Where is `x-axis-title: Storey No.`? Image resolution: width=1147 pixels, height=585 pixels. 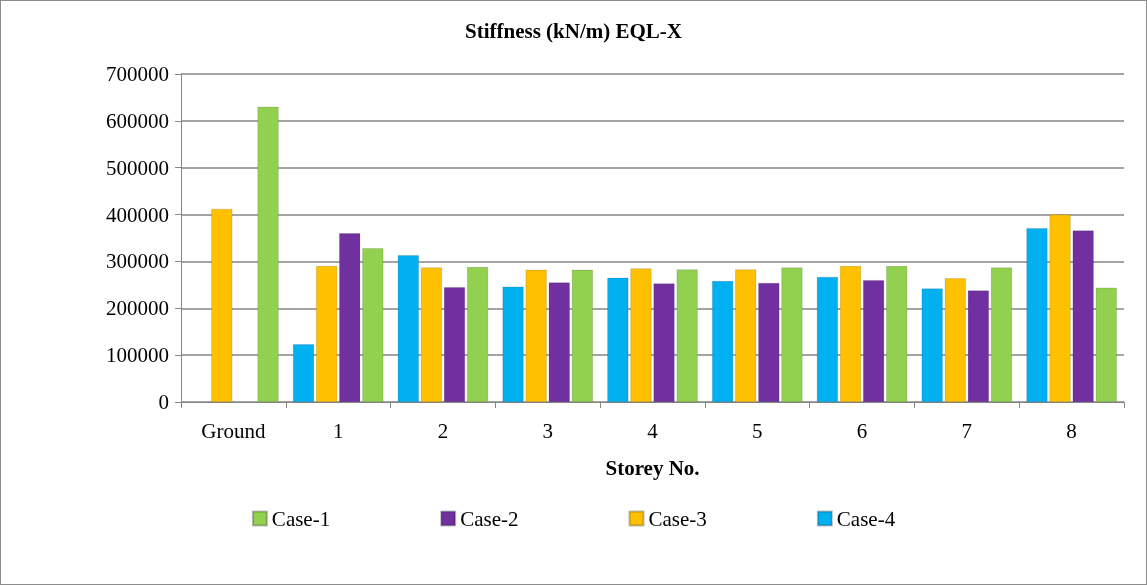
x-axis-title: Storey No. is located at coordinates (652, 467).